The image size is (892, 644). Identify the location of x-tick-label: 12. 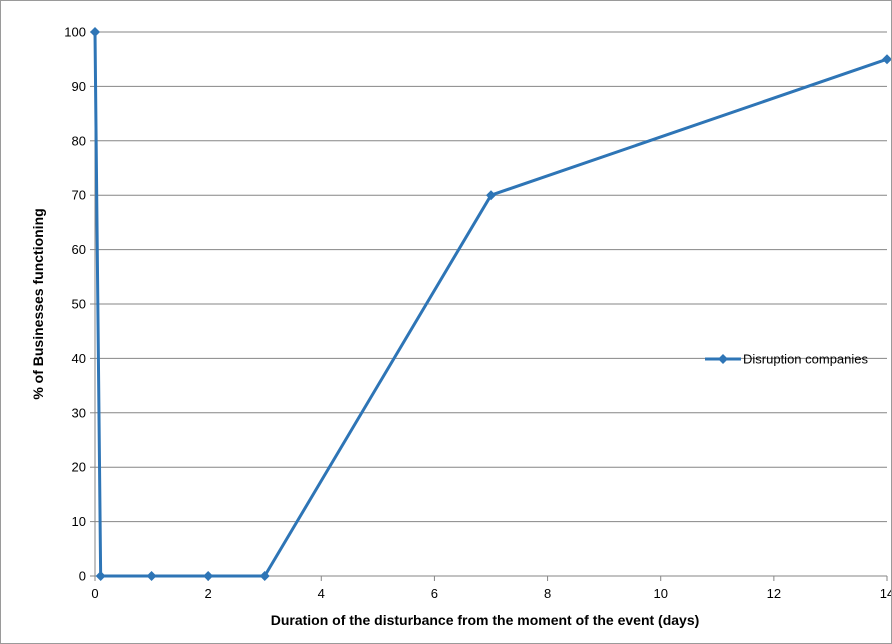
(774, 593).